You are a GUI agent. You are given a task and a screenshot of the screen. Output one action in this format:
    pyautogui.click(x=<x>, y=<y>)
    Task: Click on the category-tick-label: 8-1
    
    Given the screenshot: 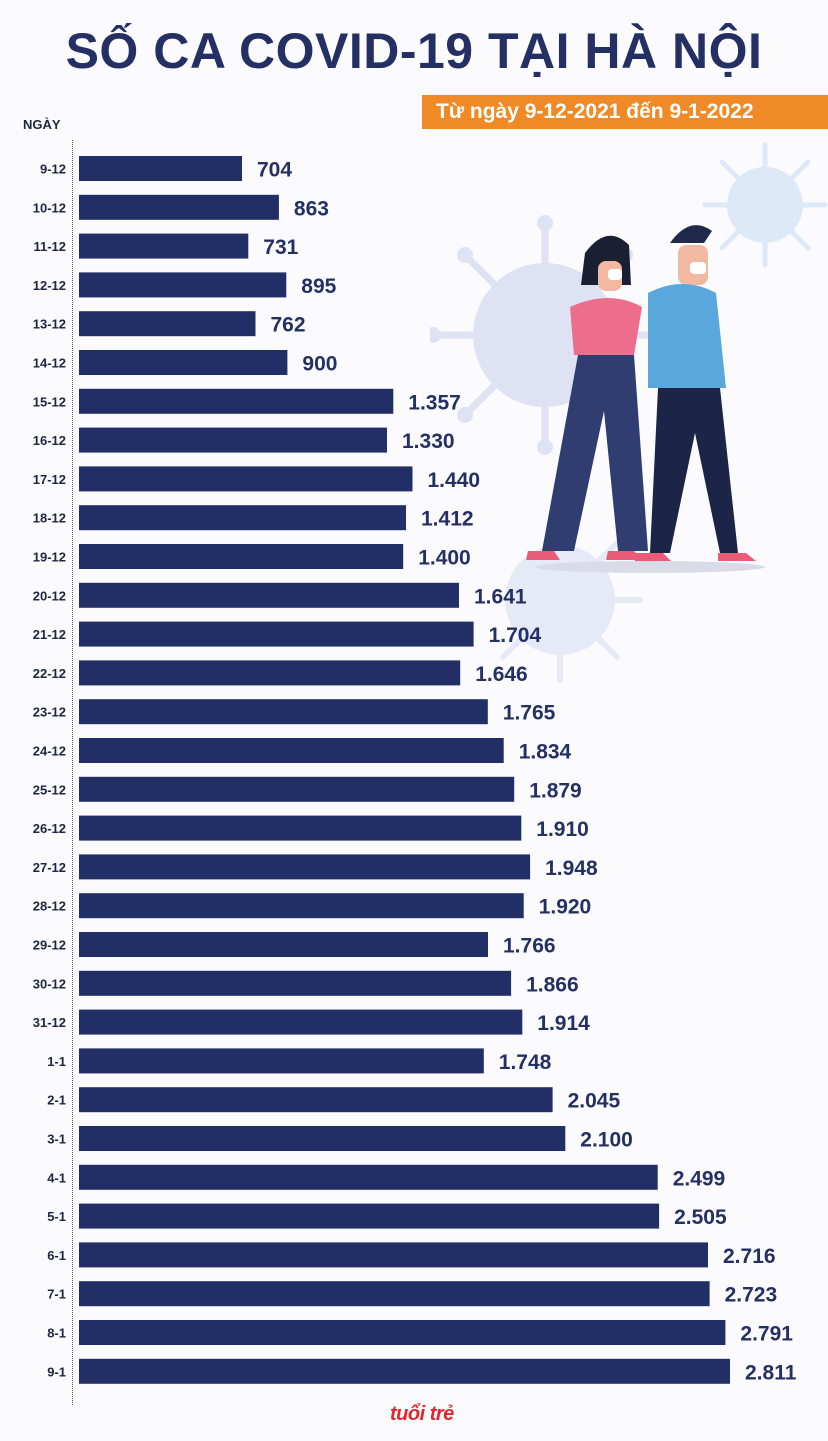 What is the action you would take?
    pyautogui.click(x=56, y=1333)
    